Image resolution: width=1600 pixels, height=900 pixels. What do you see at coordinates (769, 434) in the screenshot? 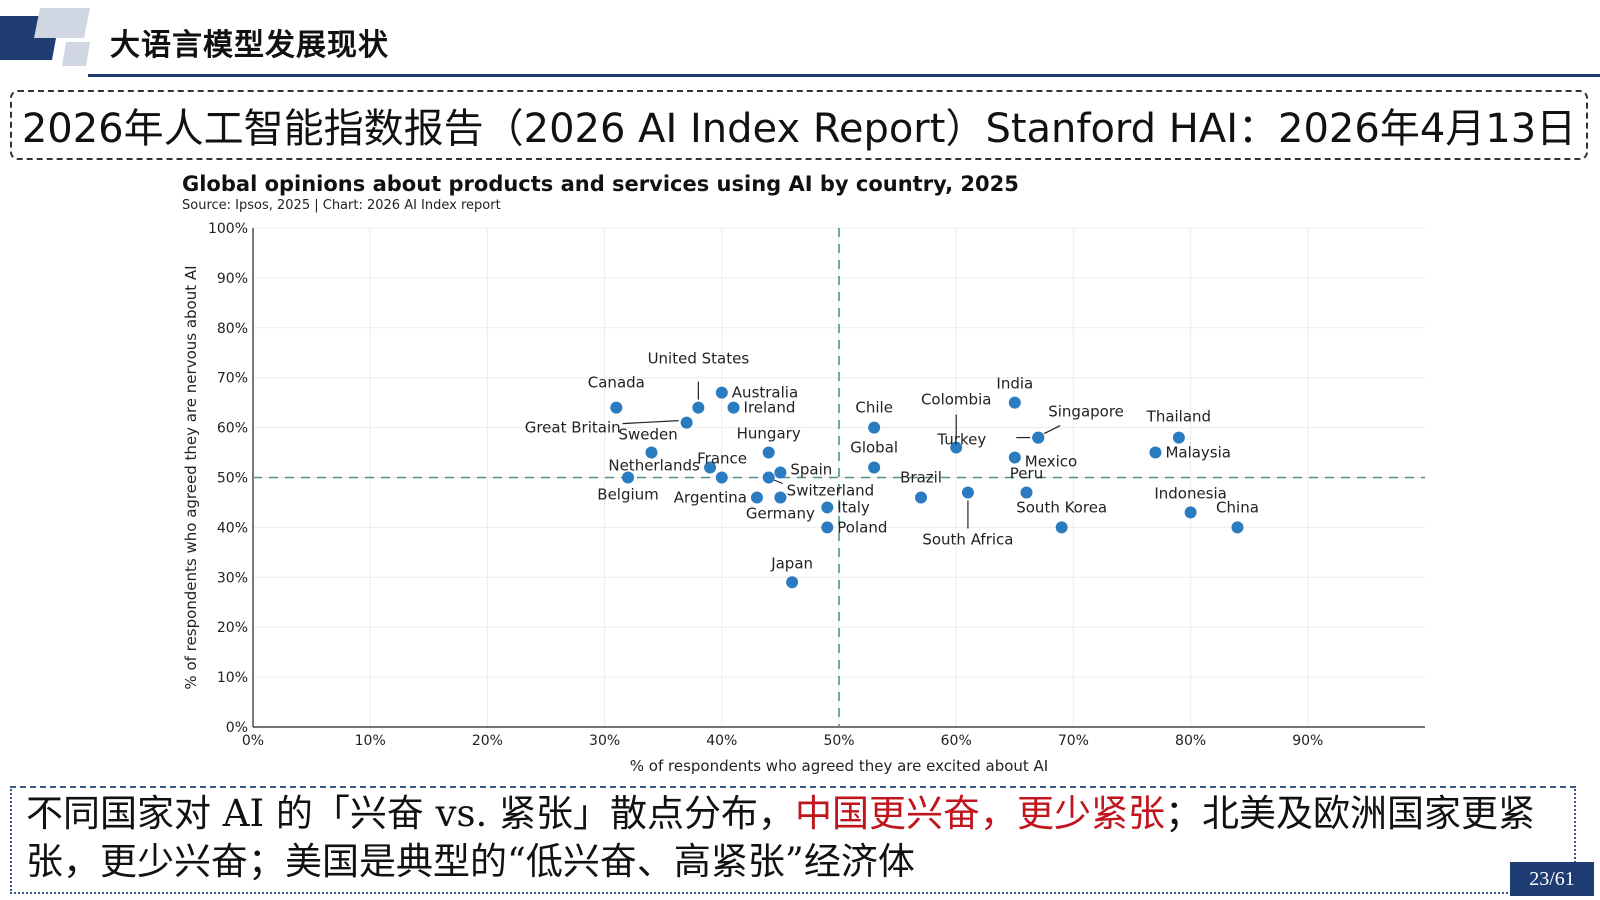
I see `point-label: Hungary` at bounding box center [769, 434].